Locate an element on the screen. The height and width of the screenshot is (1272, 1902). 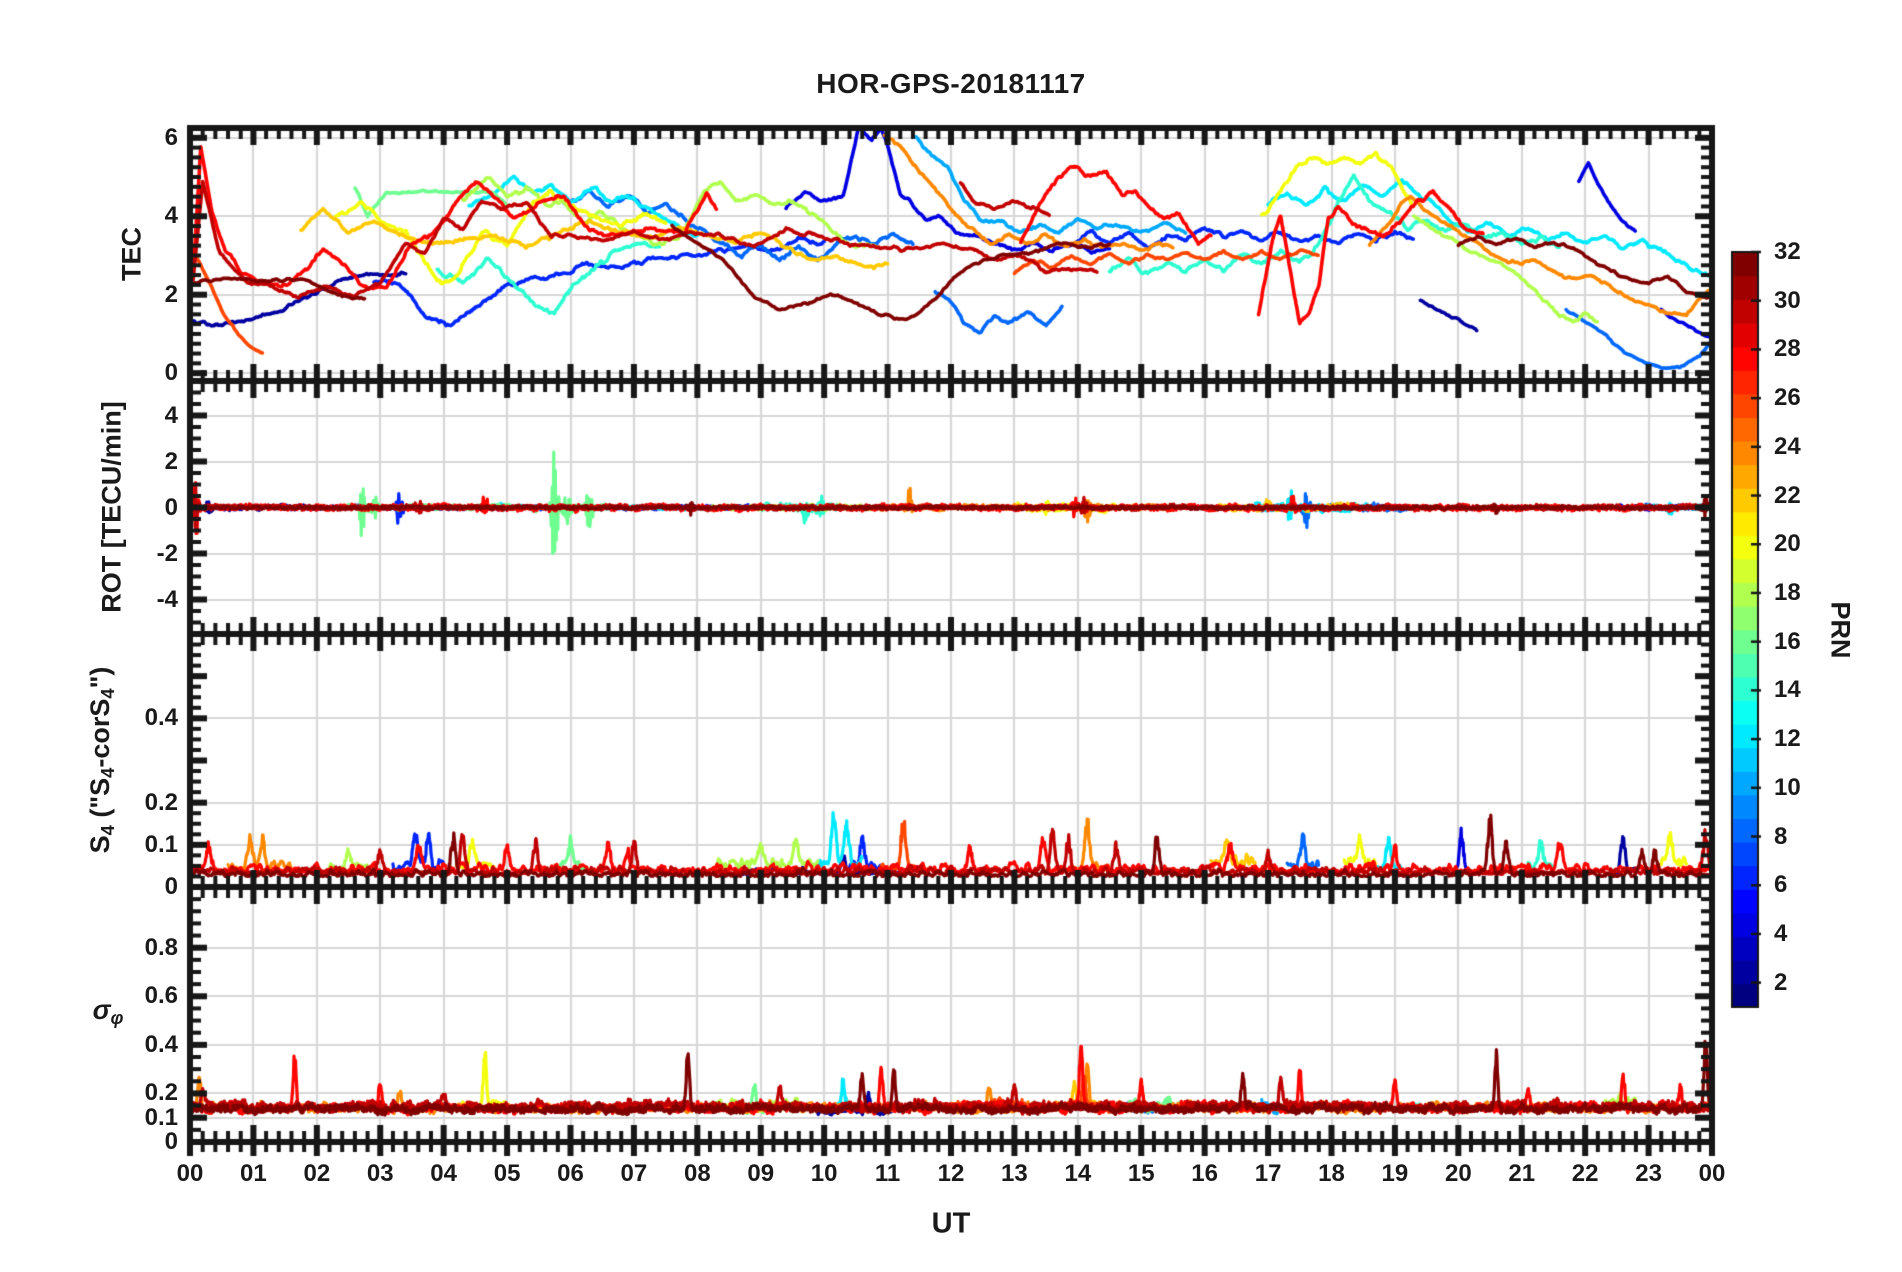
colorbar-tick-label: 12 is located at coordinates (1787, 739).